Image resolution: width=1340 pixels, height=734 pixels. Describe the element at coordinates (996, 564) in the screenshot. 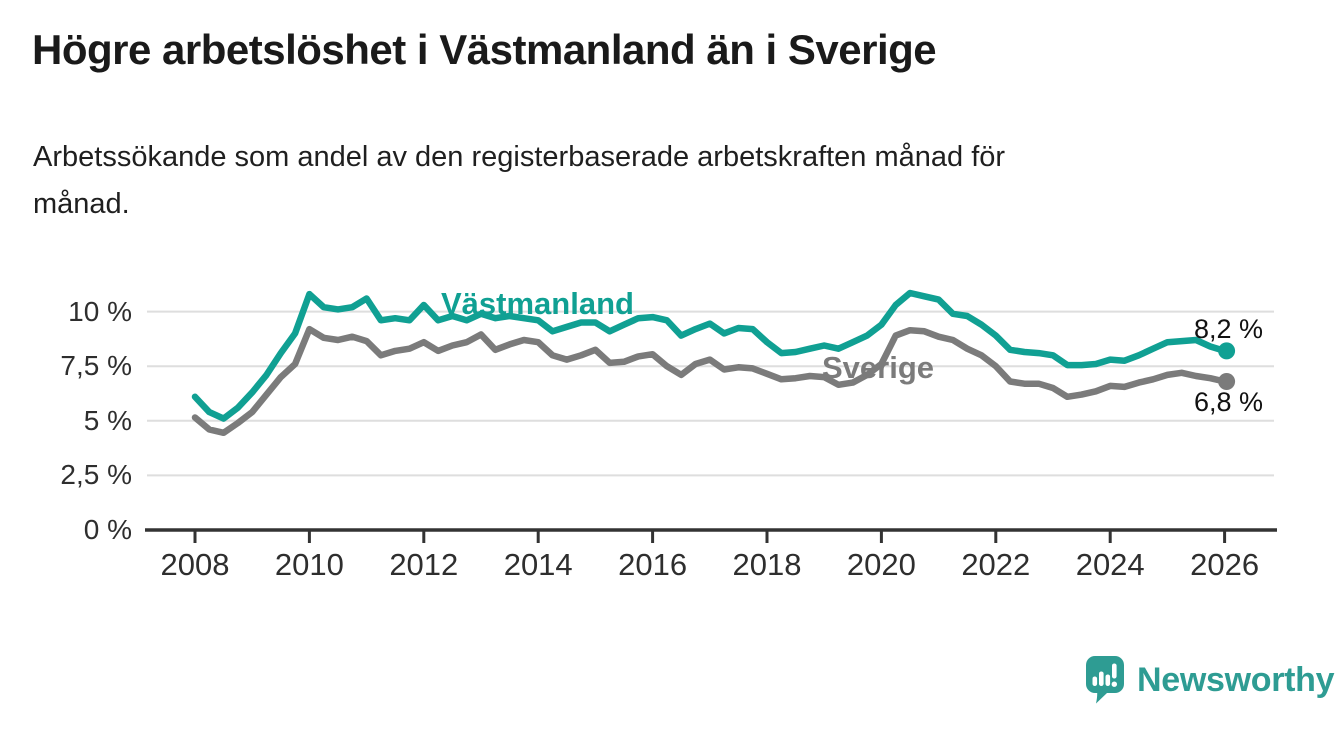

I see `x-tick-label: 2022` at that location.